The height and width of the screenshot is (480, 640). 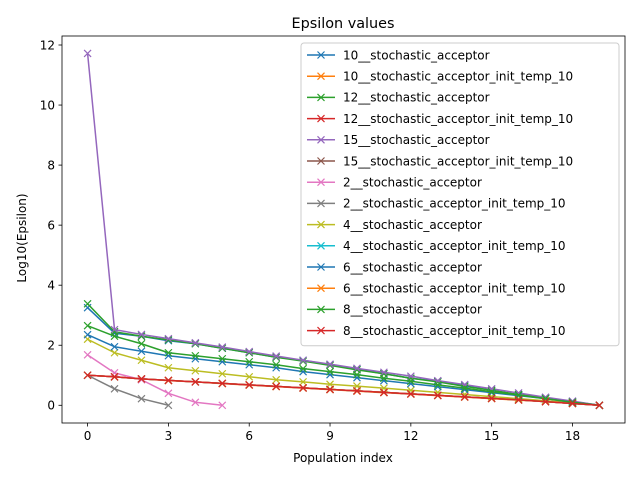 I want to click on legend-entry: 6__stochastic_acceptor, so click(x=394, y=267).